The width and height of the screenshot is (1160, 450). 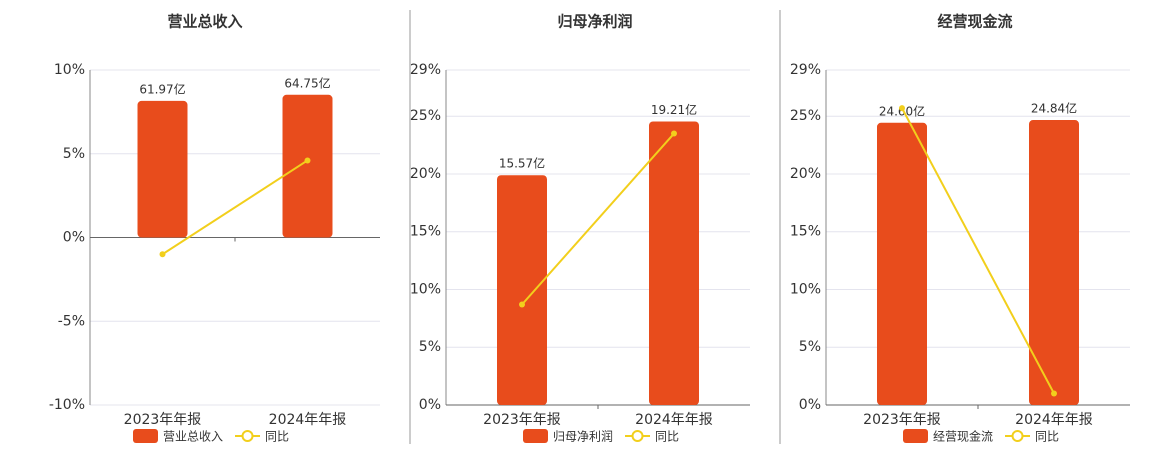 I want to click on chart-title: 营业总收入, so click(x=204, y=22).